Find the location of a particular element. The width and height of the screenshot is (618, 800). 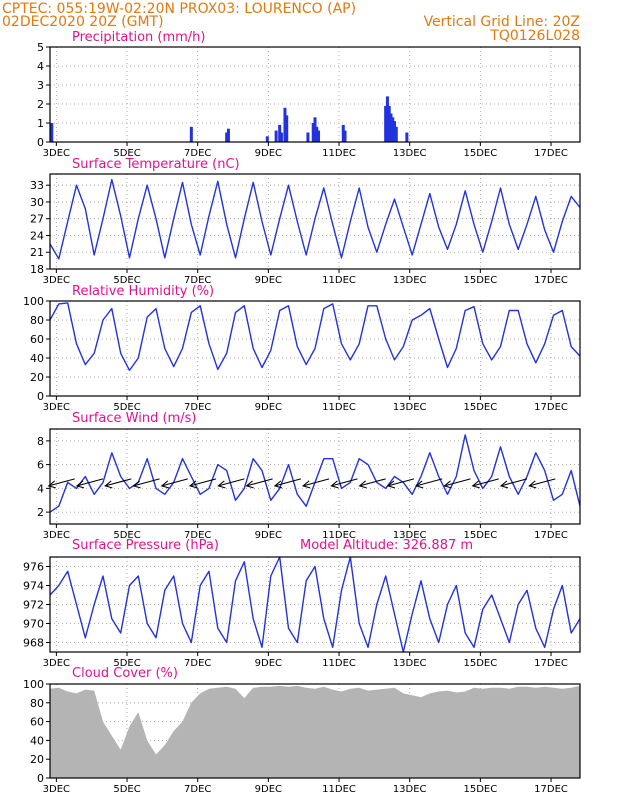

pressure-title: Surface Pressure (hPa) is located at coordinates (145, 545).